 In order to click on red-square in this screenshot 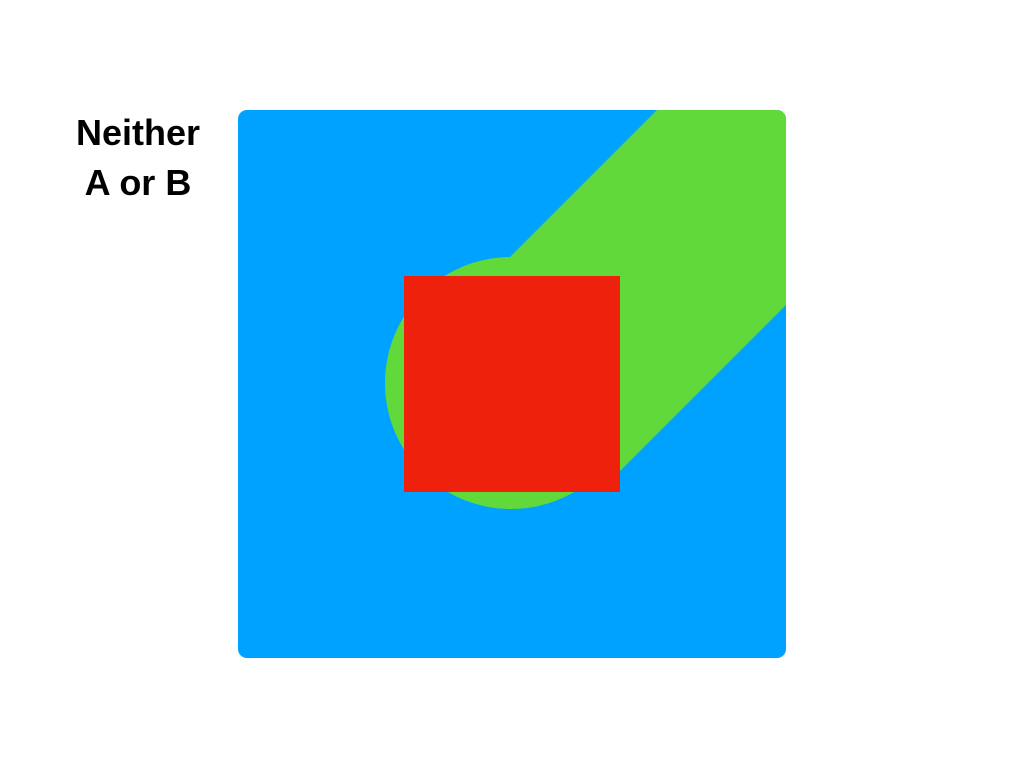, I will do `click(512, 384)`.